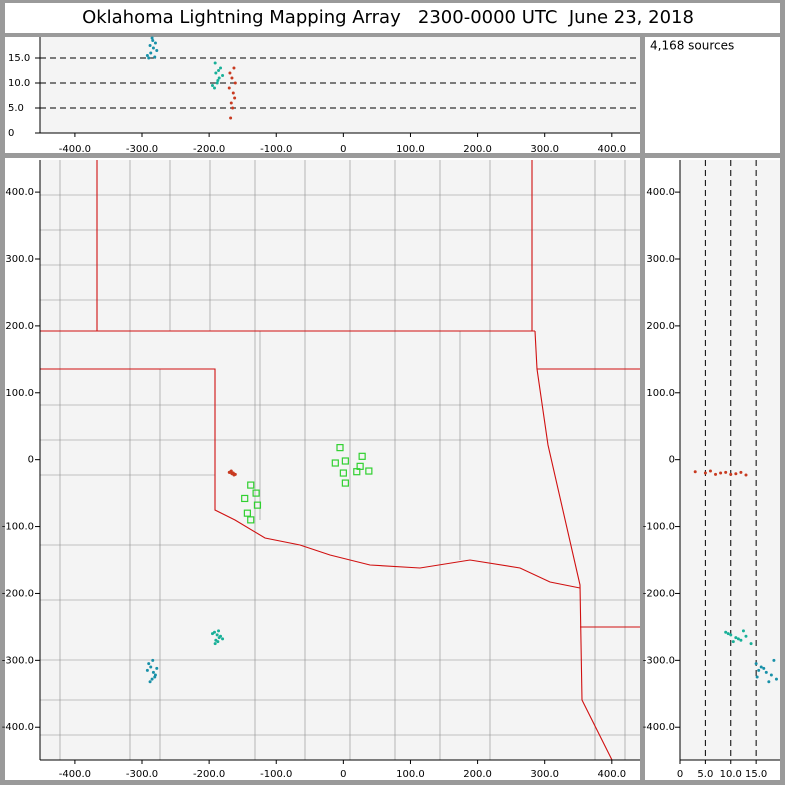 The width and height of the screenshot is (785, 785). Describe the element at coordinates (18, 727) in the screenshot. I see `y-tick-label: -400.0` at that location.